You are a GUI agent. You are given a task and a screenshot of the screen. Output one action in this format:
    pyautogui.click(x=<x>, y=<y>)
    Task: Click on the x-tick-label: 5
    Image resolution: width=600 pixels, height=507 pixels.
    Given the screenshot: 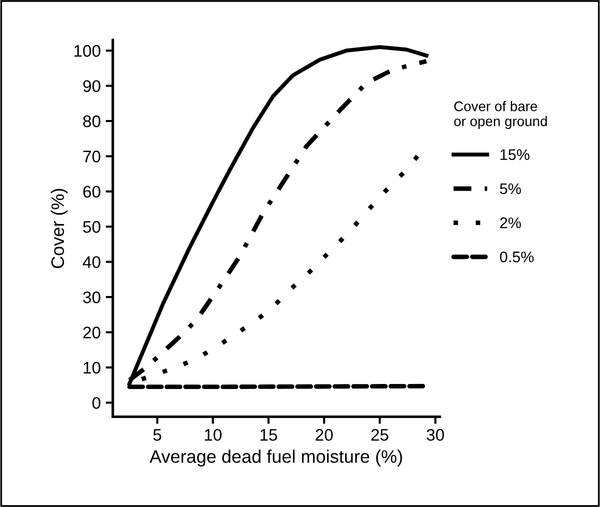 What is the action you would take?
    pyautogui.click(x=157, y=435)
    